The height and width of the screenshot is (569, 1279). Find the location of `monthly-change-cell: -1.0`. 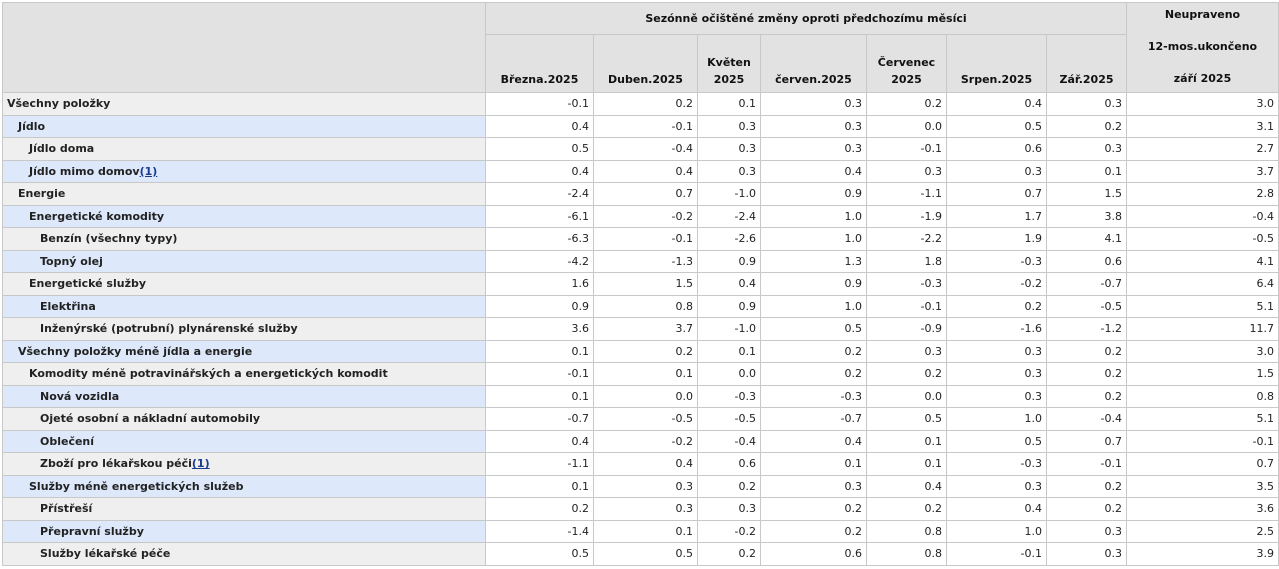

monthly-change-cell: -1.0 is located at coordinates (729, 329).